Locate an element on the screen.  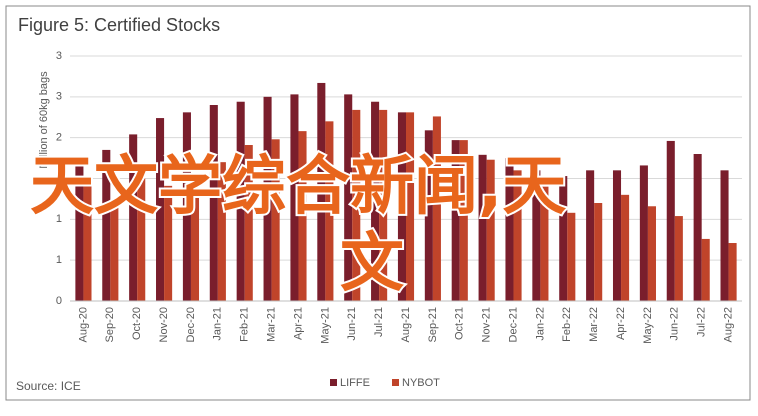
source: Source: ICE is located at coordinates (48, 386).